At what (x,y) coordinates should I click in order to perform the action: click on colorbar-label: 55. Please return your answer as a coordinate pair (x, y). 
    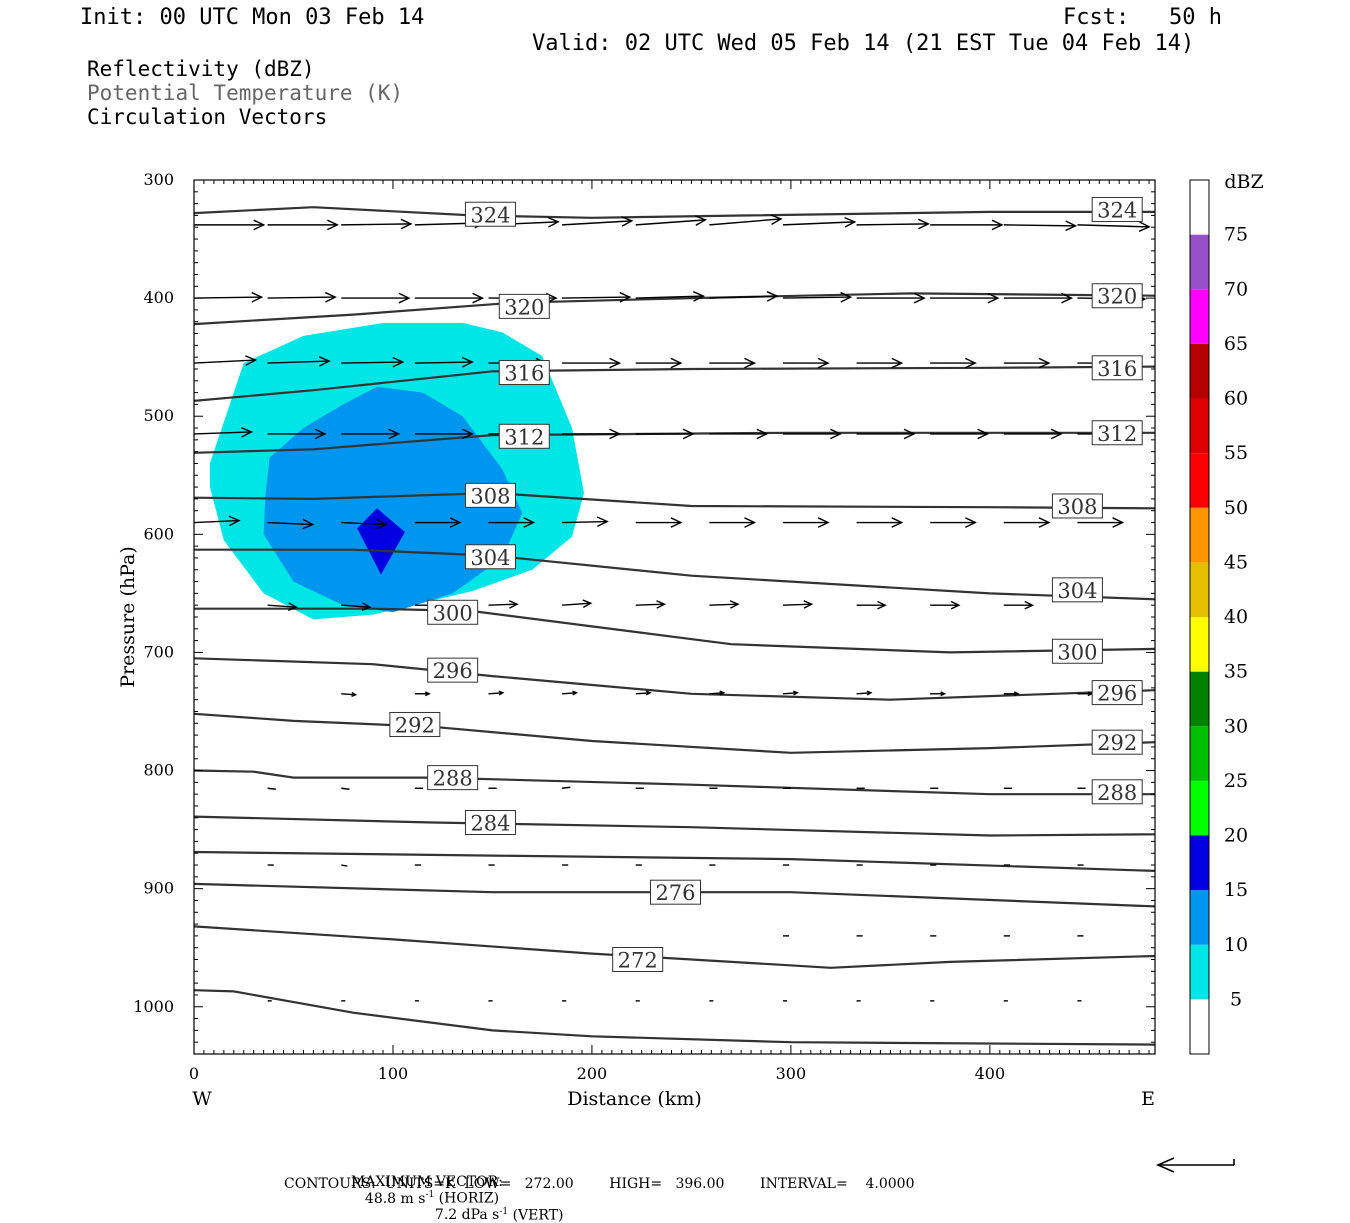
    Looking at the image, I should click on (1236, 453).